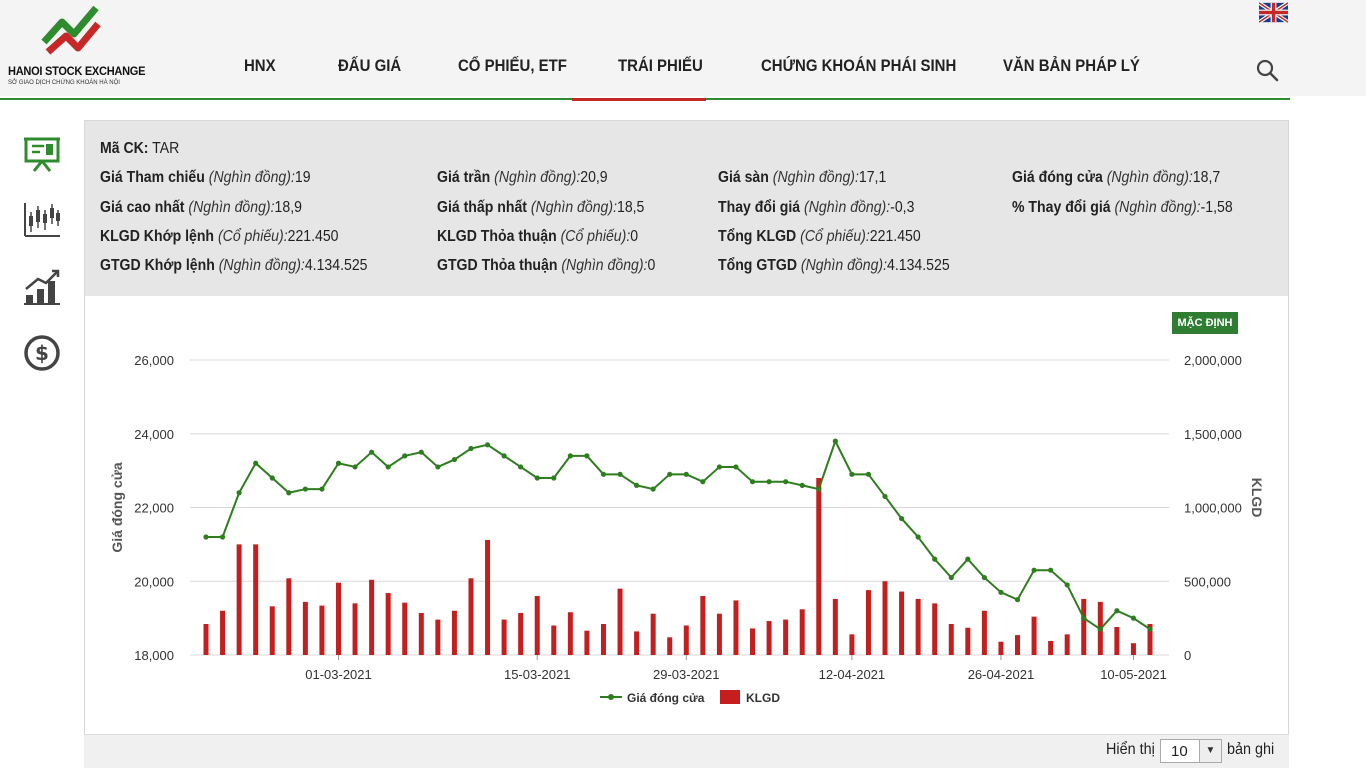 The height and width of the screenshot is (768, 1366). Describe the element at coordinates (152, 177) in the screenshot. I see `info-field-label: Giá Tham chiếu` at that location.